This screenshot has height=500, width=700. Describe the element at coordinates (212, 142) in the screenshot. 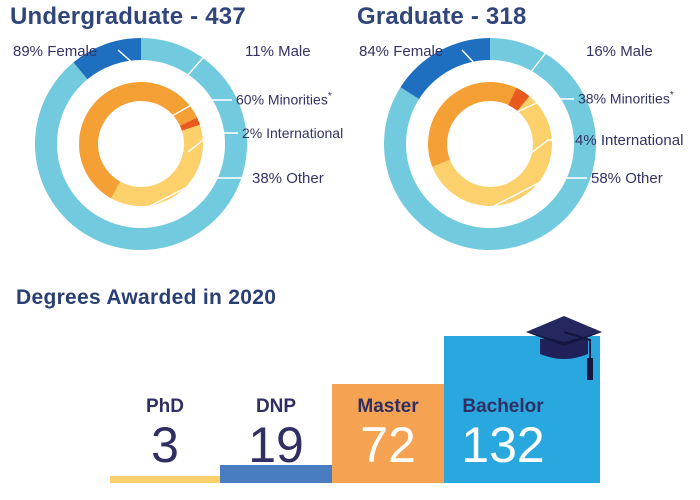

I see `undergrad-international-leader` at that location.